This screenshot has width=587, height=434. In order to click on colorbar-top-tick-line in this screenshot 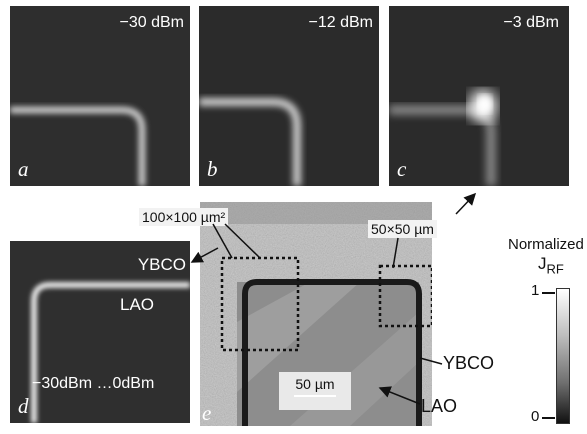, I will do `click(548, 293)`.